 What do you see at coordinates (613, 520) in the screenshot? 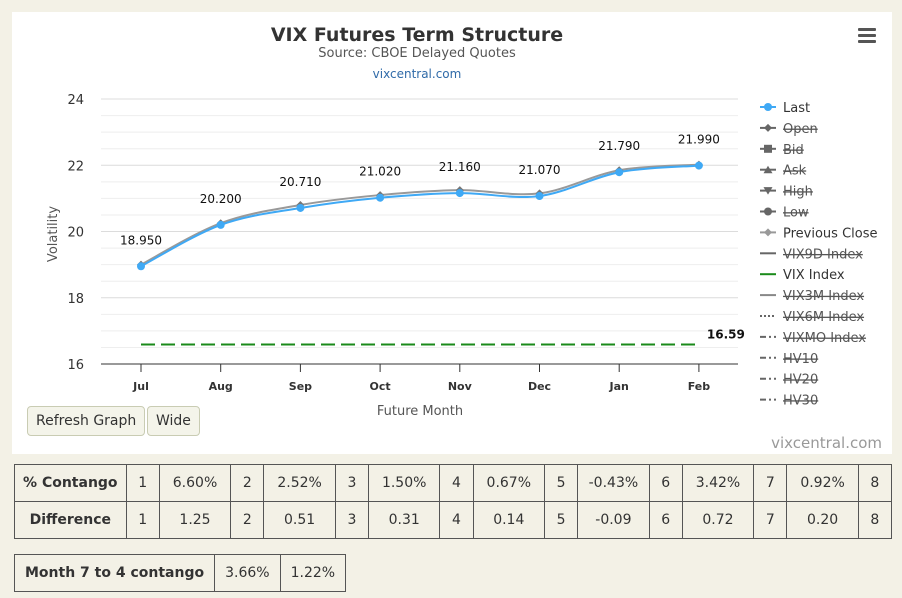
I see `value-cell: -0.09` at bounding box center [613, 520].